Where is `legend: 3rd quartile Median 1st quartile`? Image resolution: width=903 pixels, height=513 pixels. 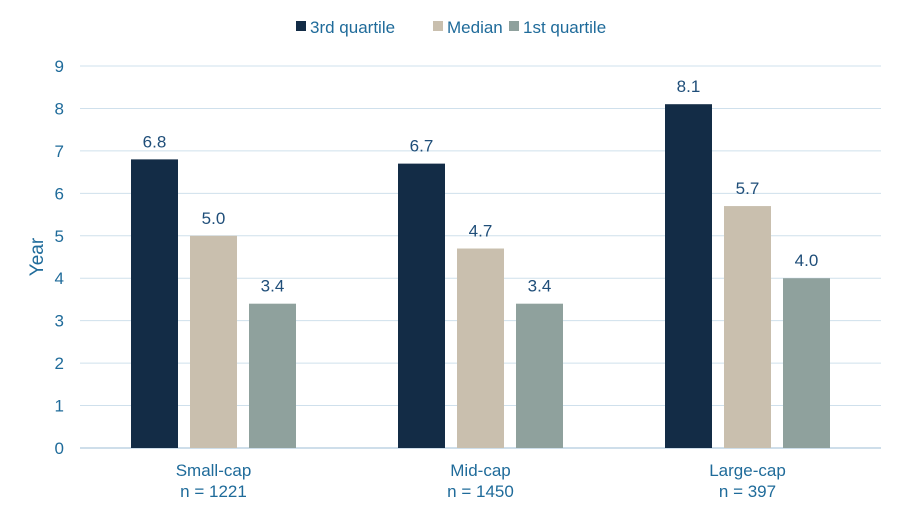 legend: 3rd quartile Median 1st quartile is located at coordinates (451, 27).